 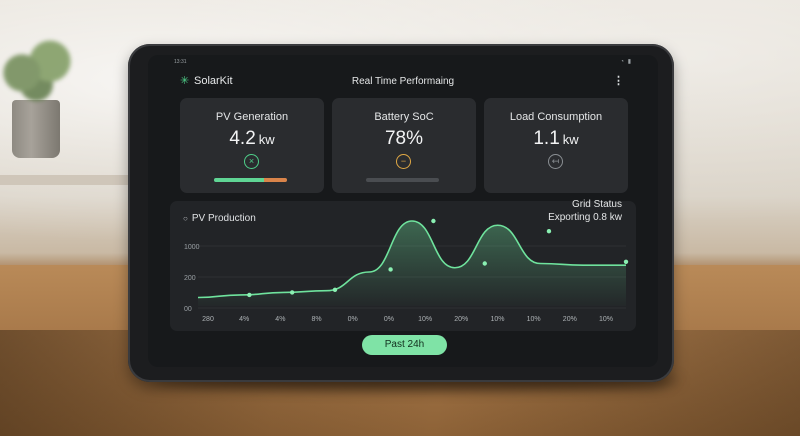 What do you see at coordinates (239, 180) in the screenshot?
I see `pv-bar-green` at bounding box center [239, 180].